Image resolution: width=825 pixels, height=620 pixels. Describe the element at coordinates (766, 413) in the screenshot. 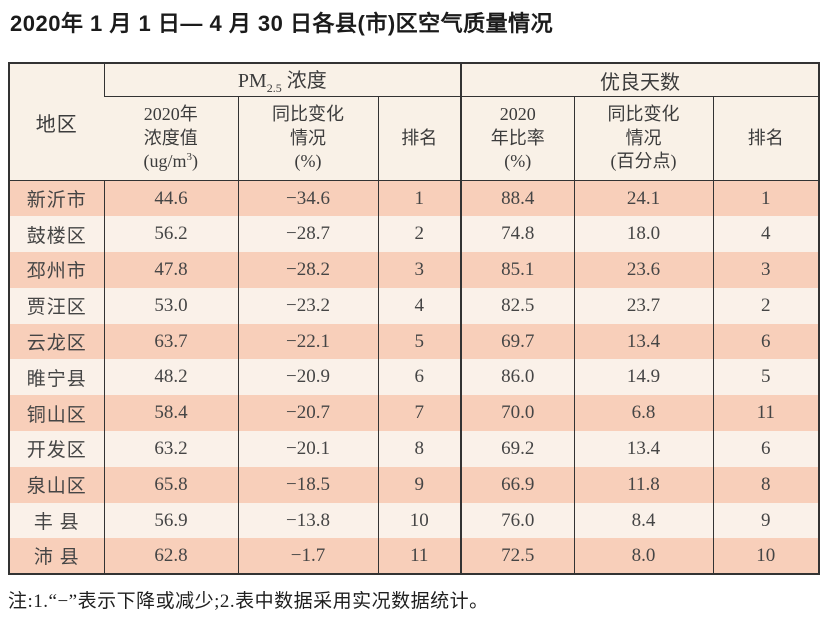

I see `cell-good-rank: 11` at that location.